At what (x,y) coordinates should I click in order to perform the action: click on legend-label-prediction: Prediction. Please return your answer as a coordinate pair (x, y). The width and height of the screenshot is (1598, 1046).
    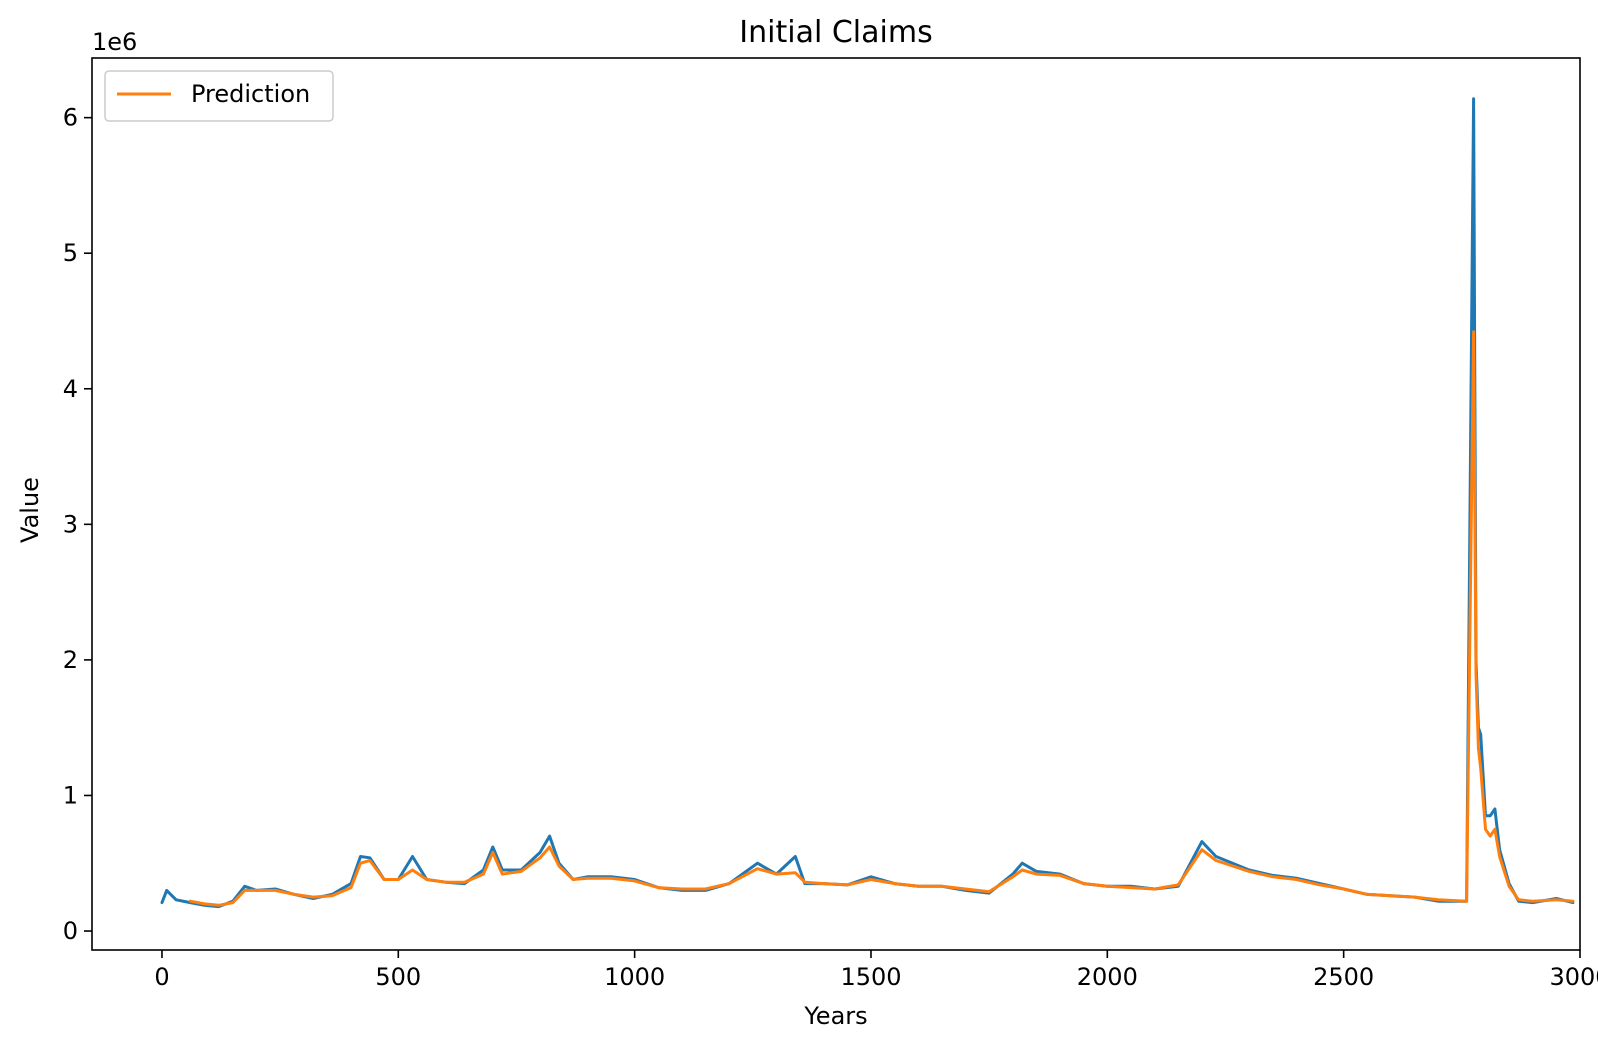
    Looking at the image, I should click on (250, 94).